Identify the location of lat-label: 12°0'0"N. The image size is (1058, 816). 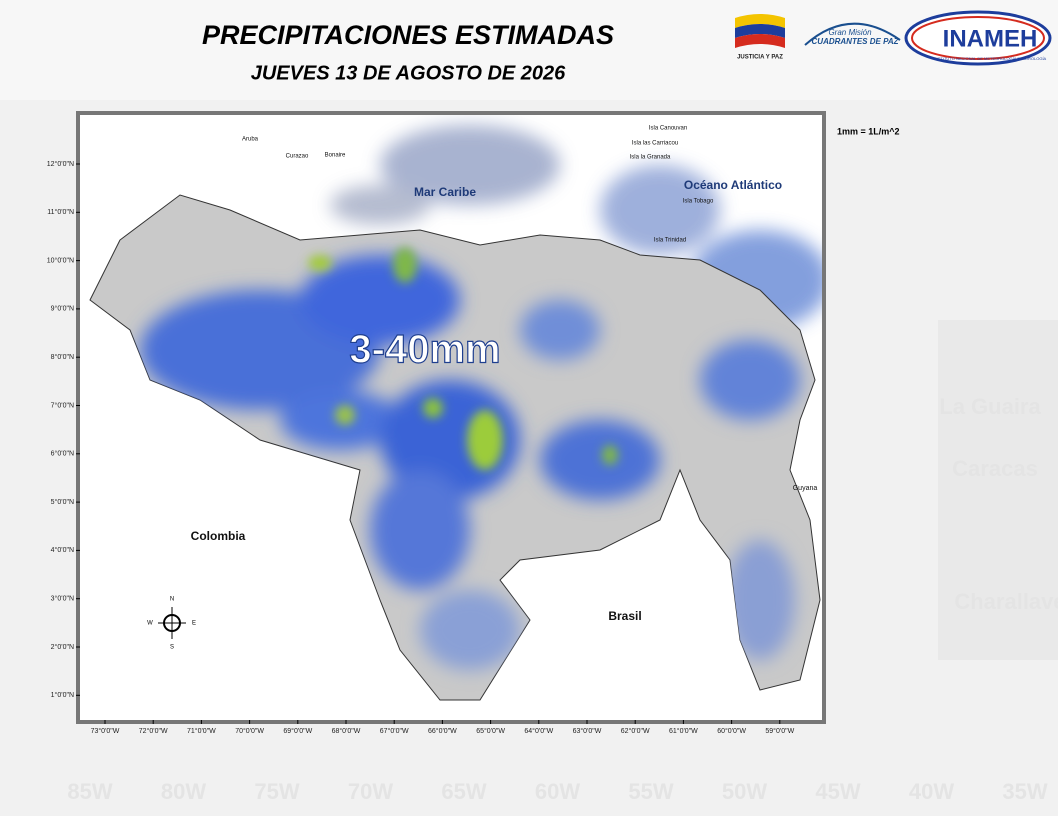
(60, 164).